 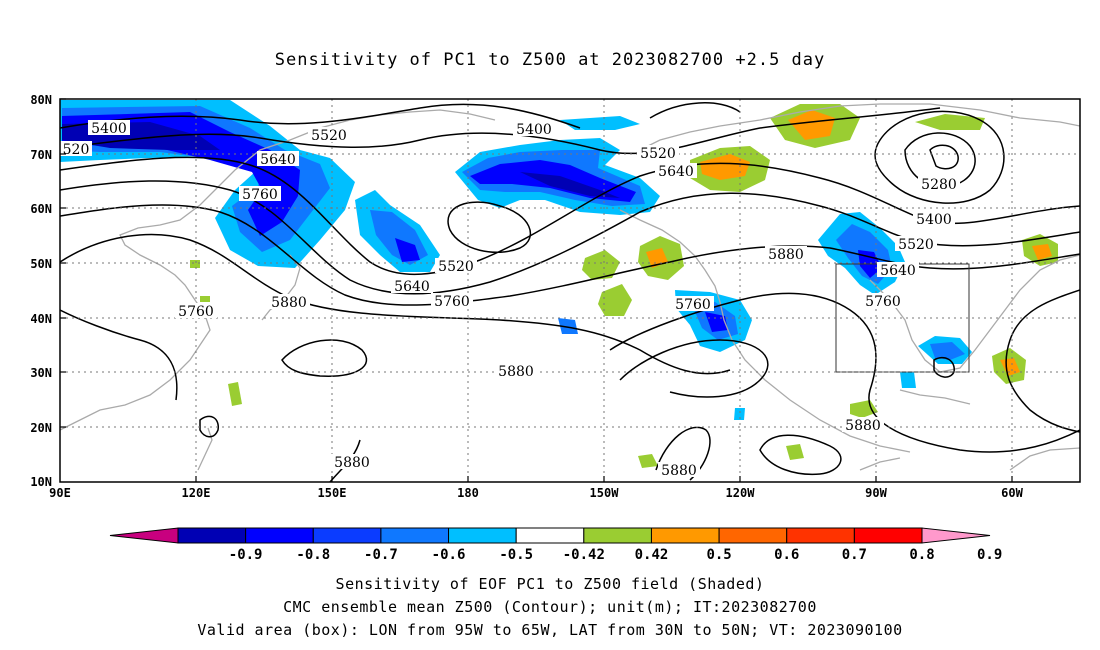 What do you see at coordinates (144, 535) in the screenshot?
I see `colorbar-under-triangle` at bounding box center [144, 535].